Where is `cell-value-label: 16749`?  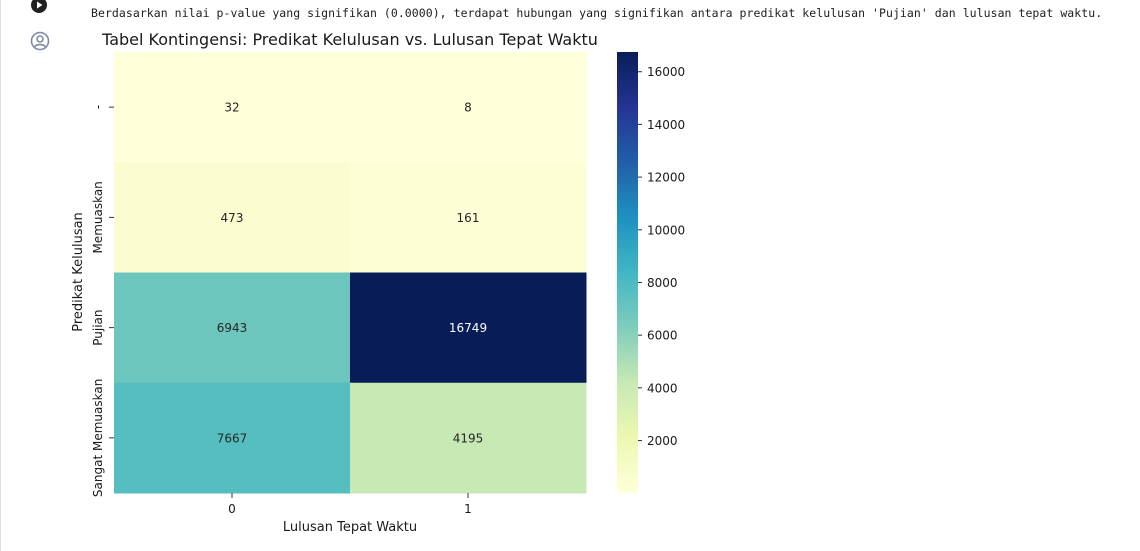
cell-value-label: 16749 is located at coordinates (468, 328).